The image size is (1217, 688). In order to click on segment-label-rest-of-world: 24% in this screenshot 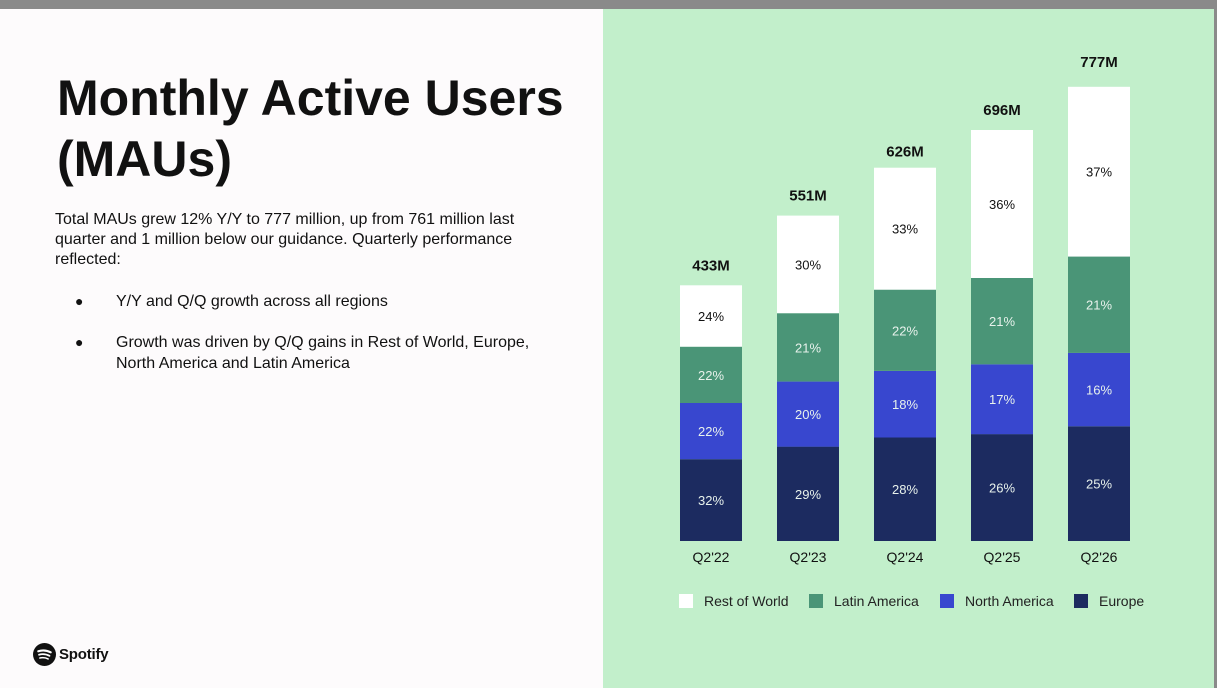, I will do `click(711, 316)`.